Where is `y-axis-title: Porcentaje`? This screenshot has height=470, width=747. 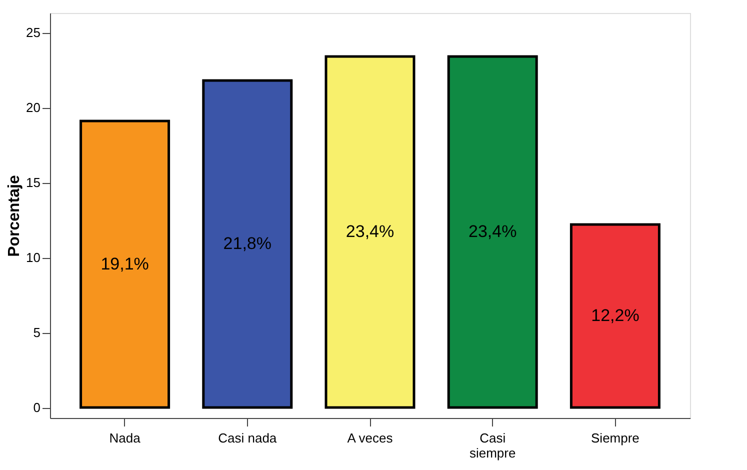
y-axis-title: Porcentaje is located at coordinates (15, 215).